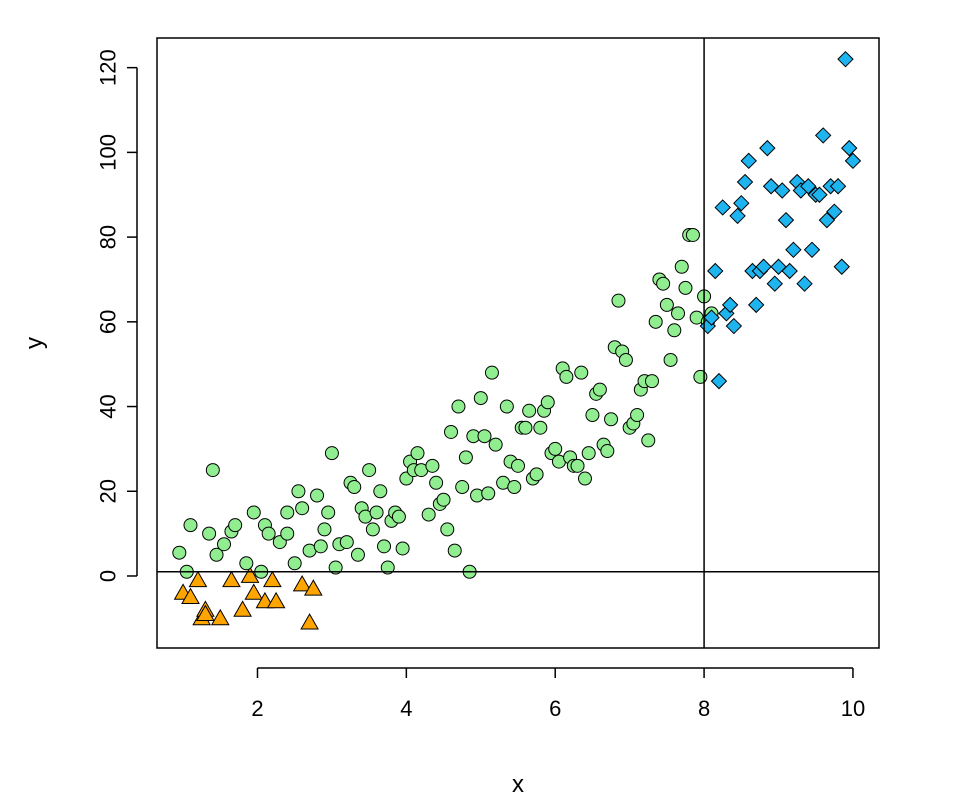 The width and height of the screenshot is (960, 806). What do you see at coordinates (34, 343) in the screenshot?
I see `y-axis-label: y` at bounding box center [34, 343].